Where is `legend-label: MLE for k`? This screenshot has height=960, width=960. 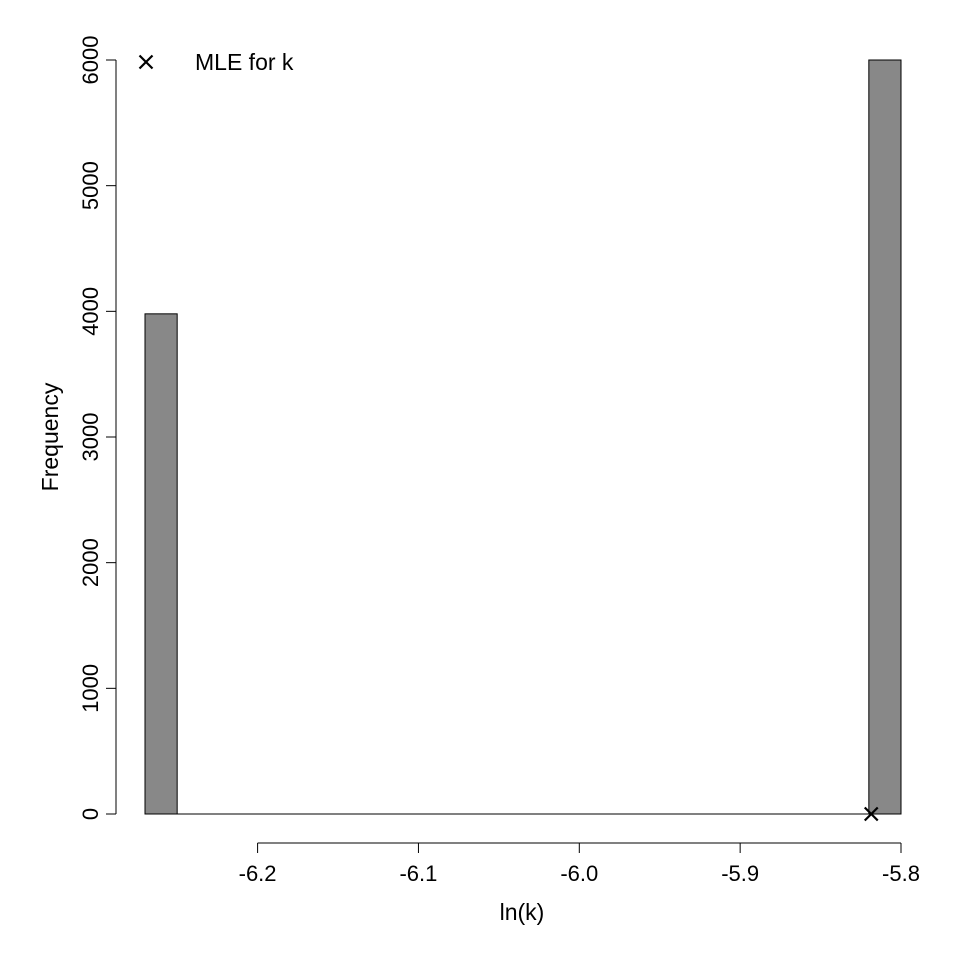 legend-label: MLE for k is located at coordinates (244, 62).